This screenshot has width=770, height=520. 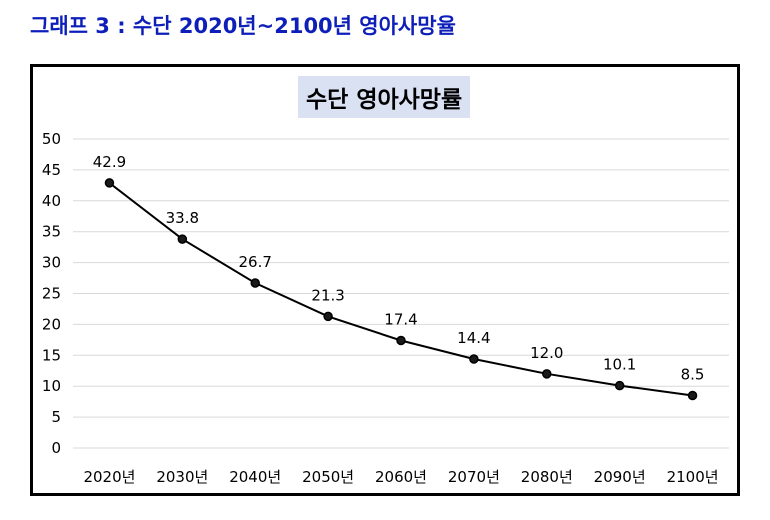 What do you see at coordinates (328, 477) in the screenshot?
I see `x-tick-label: 2050년` at bounding box center [328, 477].